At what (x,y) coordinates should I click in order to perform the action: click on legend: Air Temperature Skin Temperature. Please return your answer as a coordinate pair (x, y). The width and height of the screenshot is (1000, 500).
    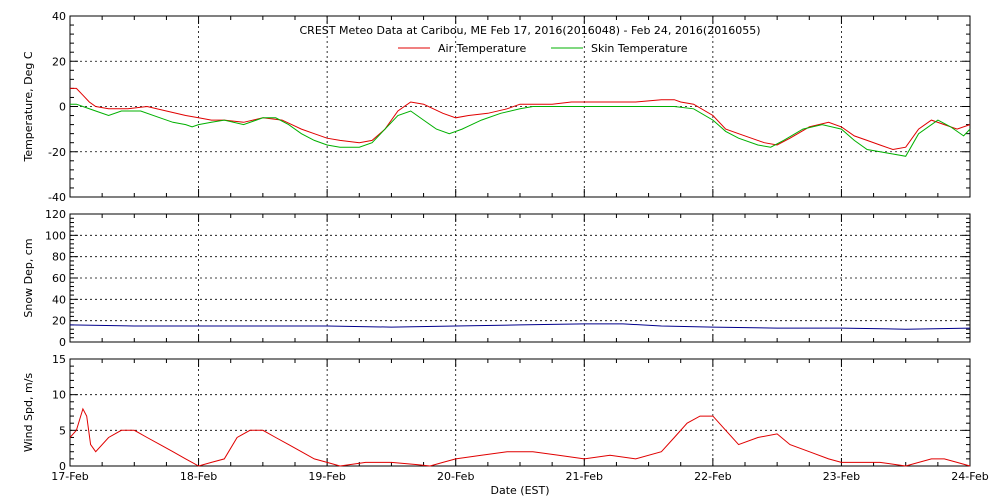
    Looking at the image, I should click on (543, 48).